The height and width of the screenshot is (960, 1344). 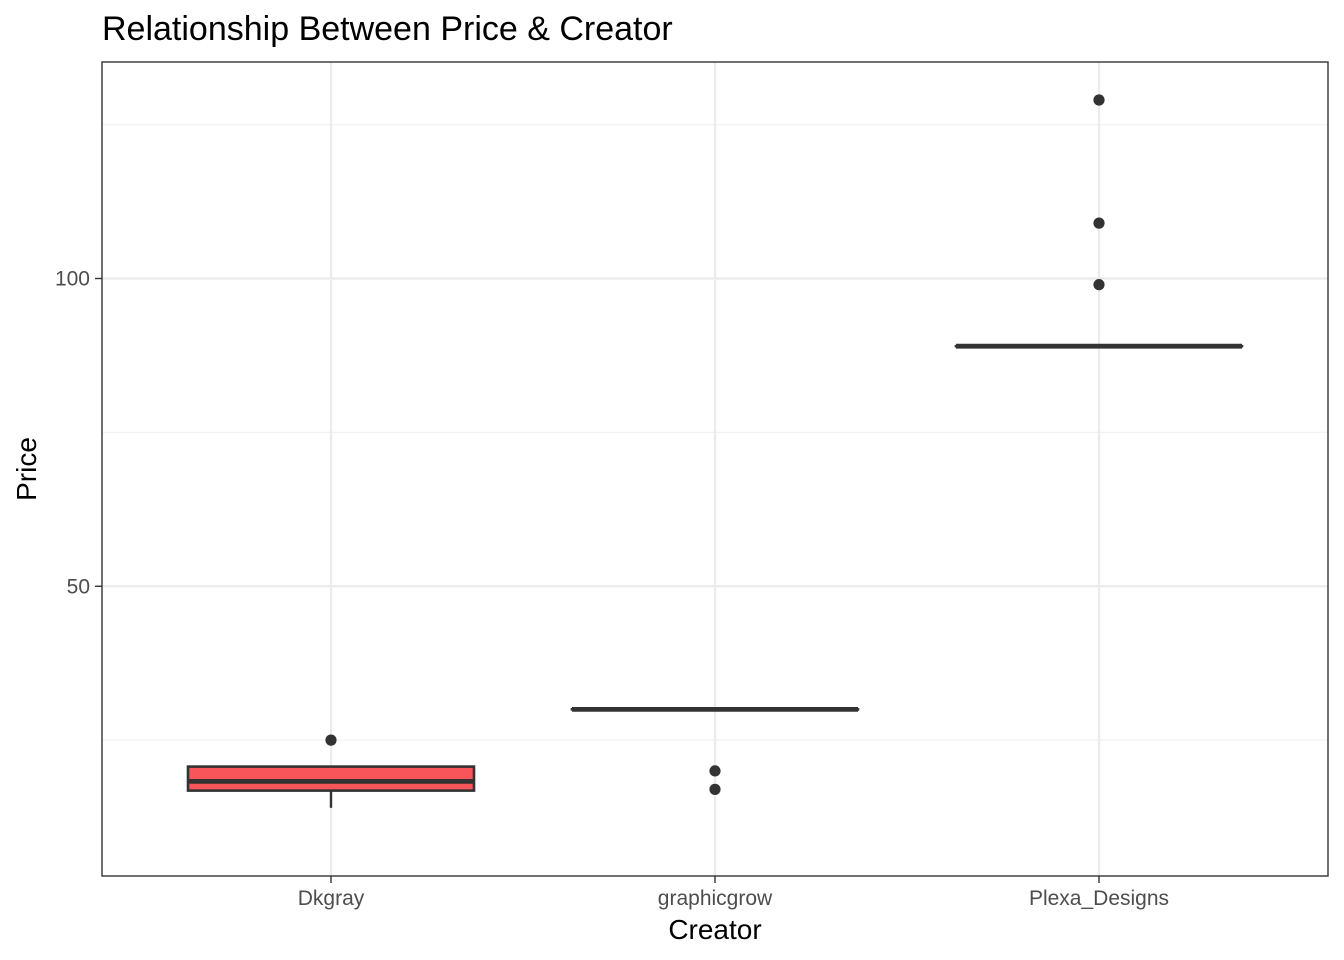 I want to click on box-body, so click(x=331, y=778).